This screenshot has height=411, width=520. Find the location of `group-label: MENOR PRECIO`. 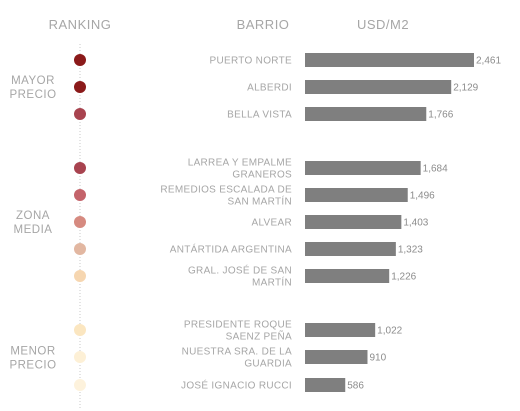

group-label: MENOR PRECIO is located at coordinates (32, 359).